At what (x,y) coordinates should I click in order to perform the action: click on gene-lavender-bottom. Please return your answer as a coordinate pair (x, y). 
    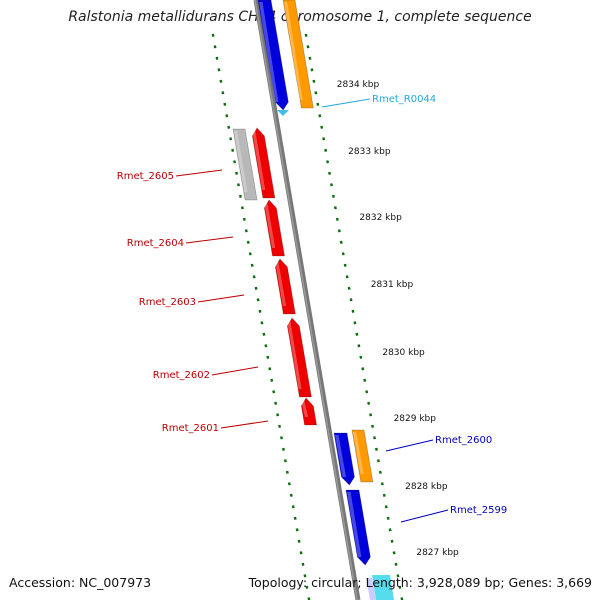
    Looking at the image, I should click on (371, 589).